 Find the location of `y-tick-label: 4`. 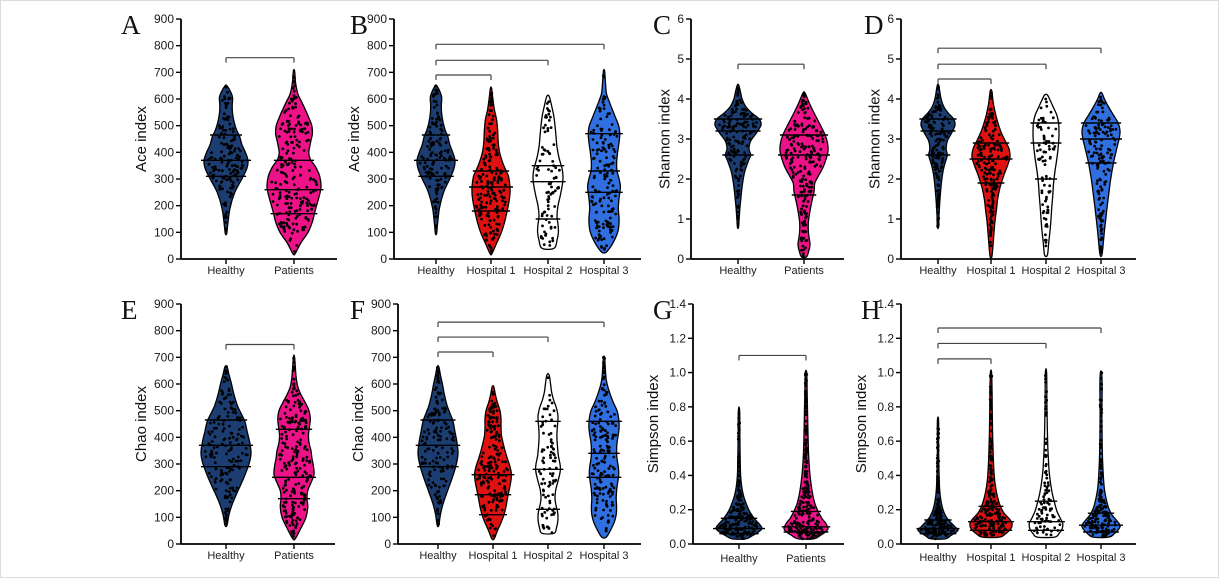

y-tick-label: 4 is located at coordinates (680, 99).